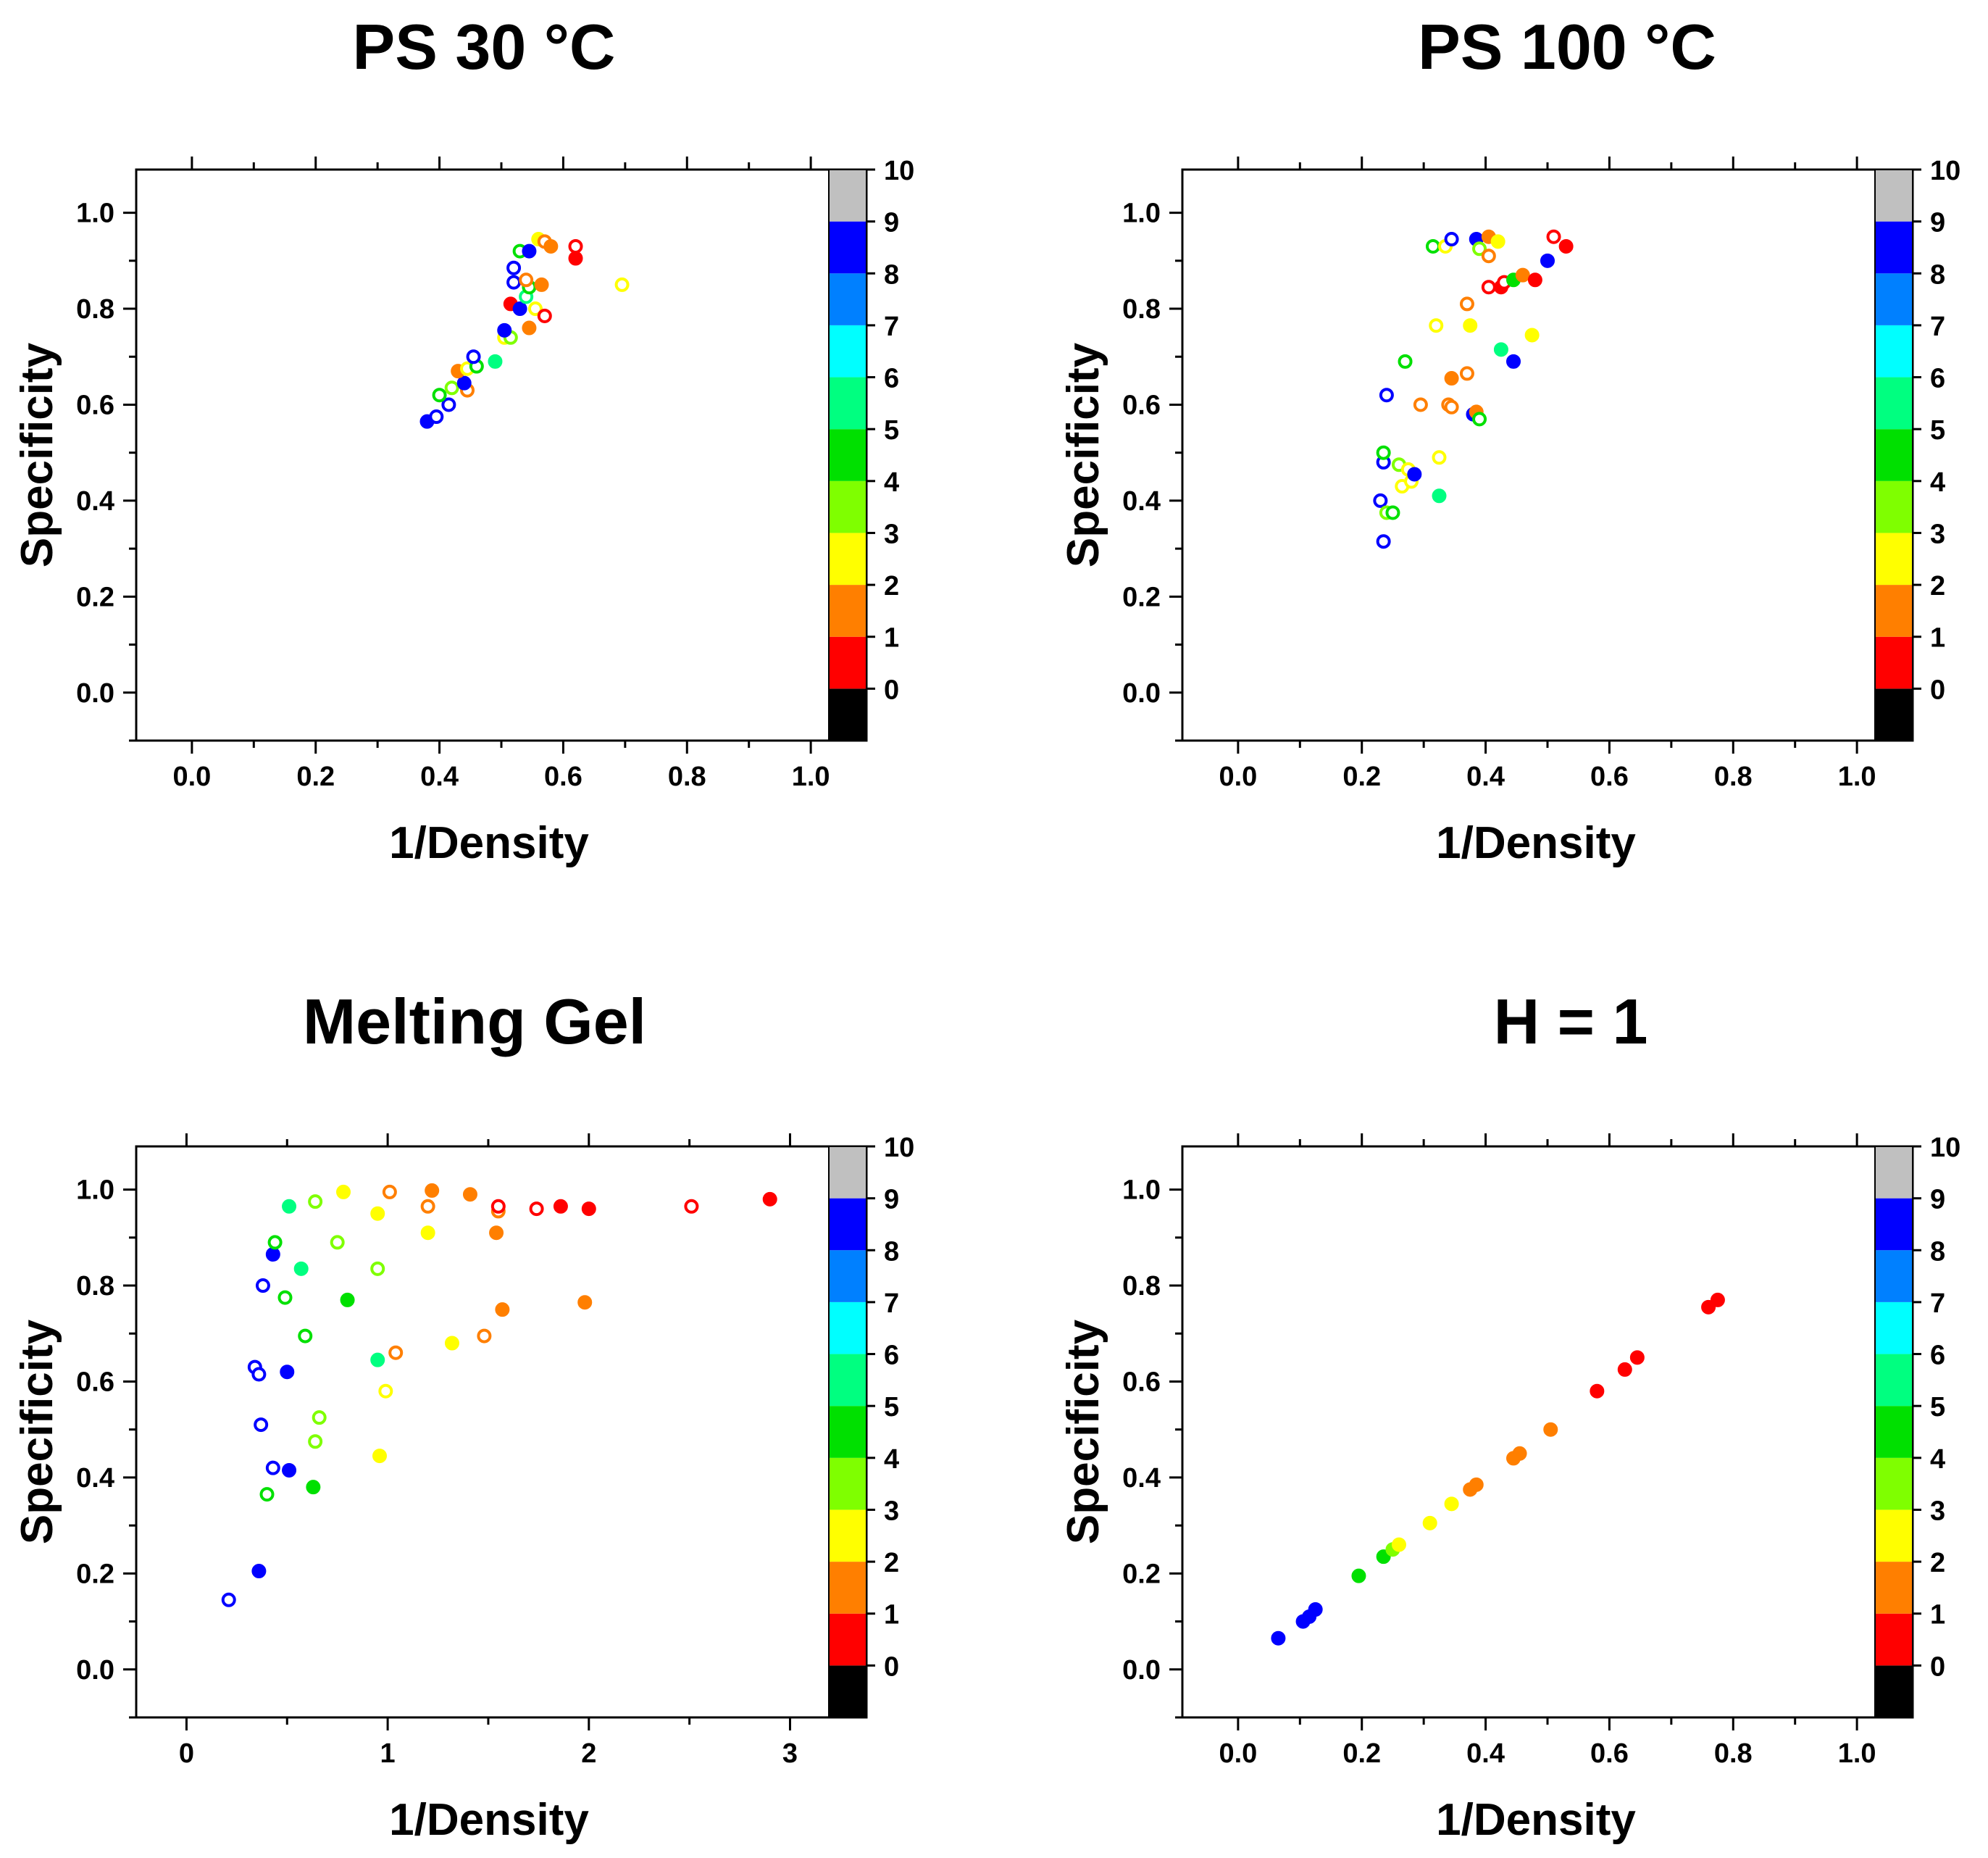 Image resolution: width=1988 pixels, height=1858 pixels. Describe the element at coordinates (1361, 777) in the screenshot. I see `x-tick-label: 0.2` at that location.